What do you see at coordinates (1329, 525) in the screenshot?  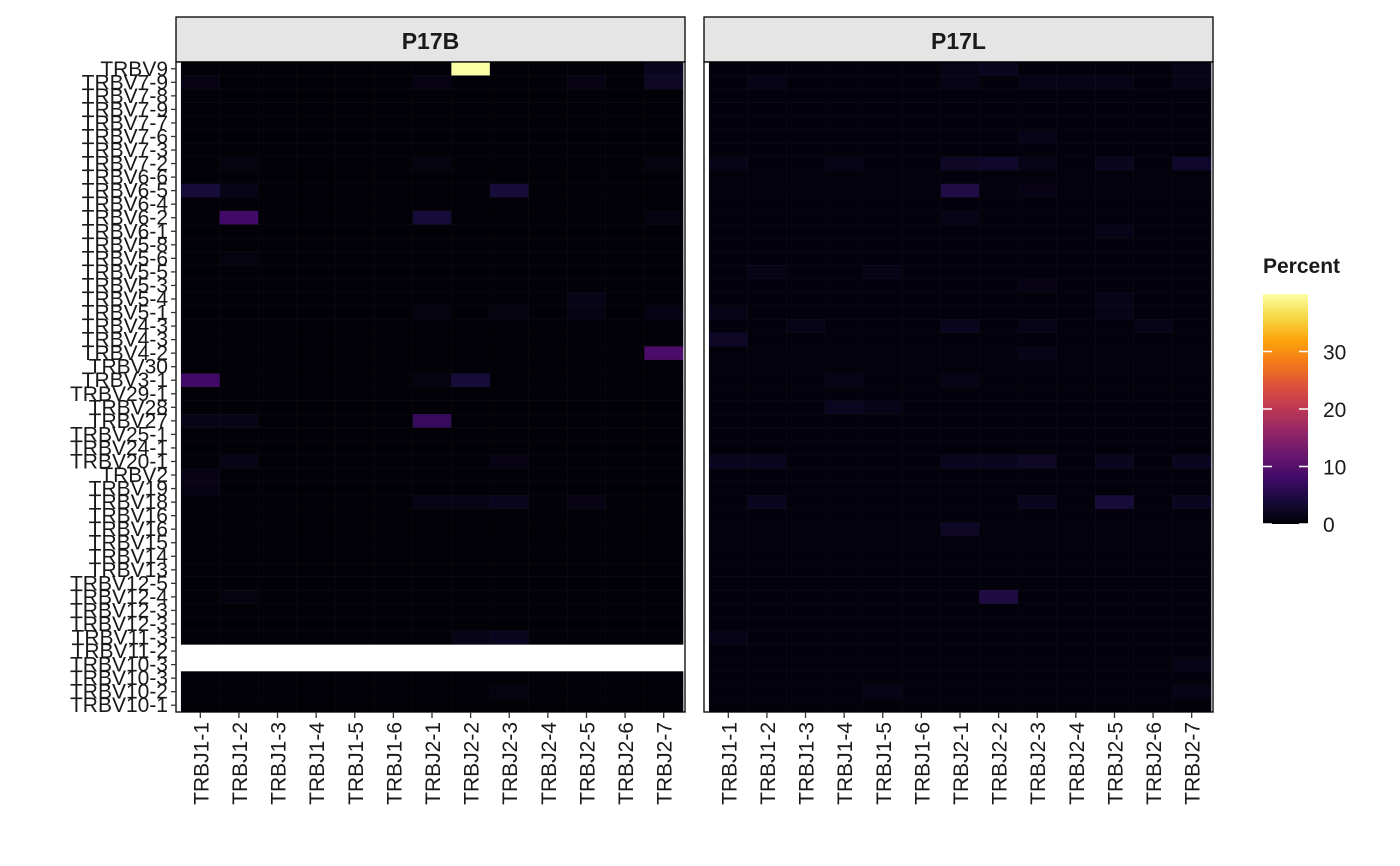 I see `legend-tick-label: 0` at bounding box center [1329, 525].